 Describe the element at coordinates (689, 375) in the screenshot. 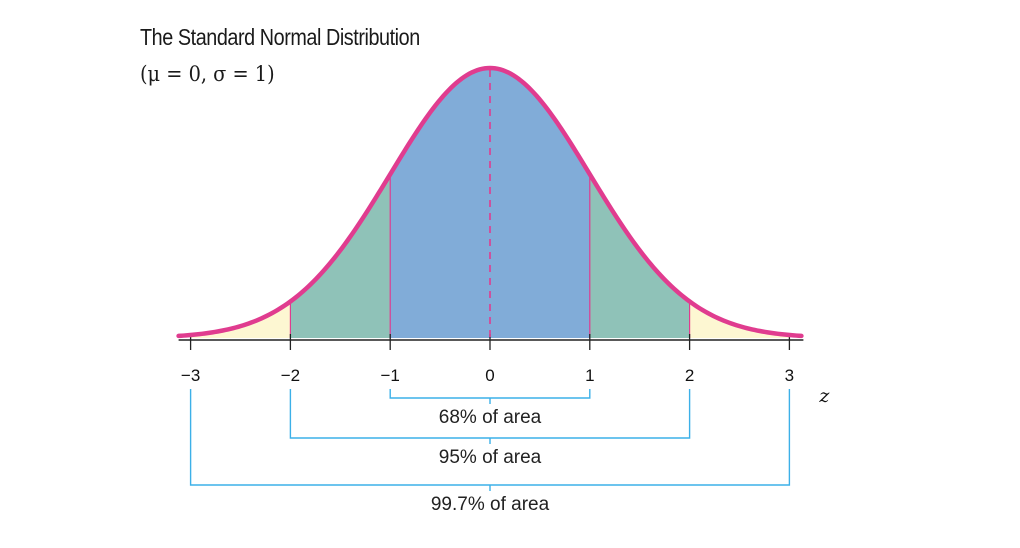

I see `tick-label-2: 2` at that location.